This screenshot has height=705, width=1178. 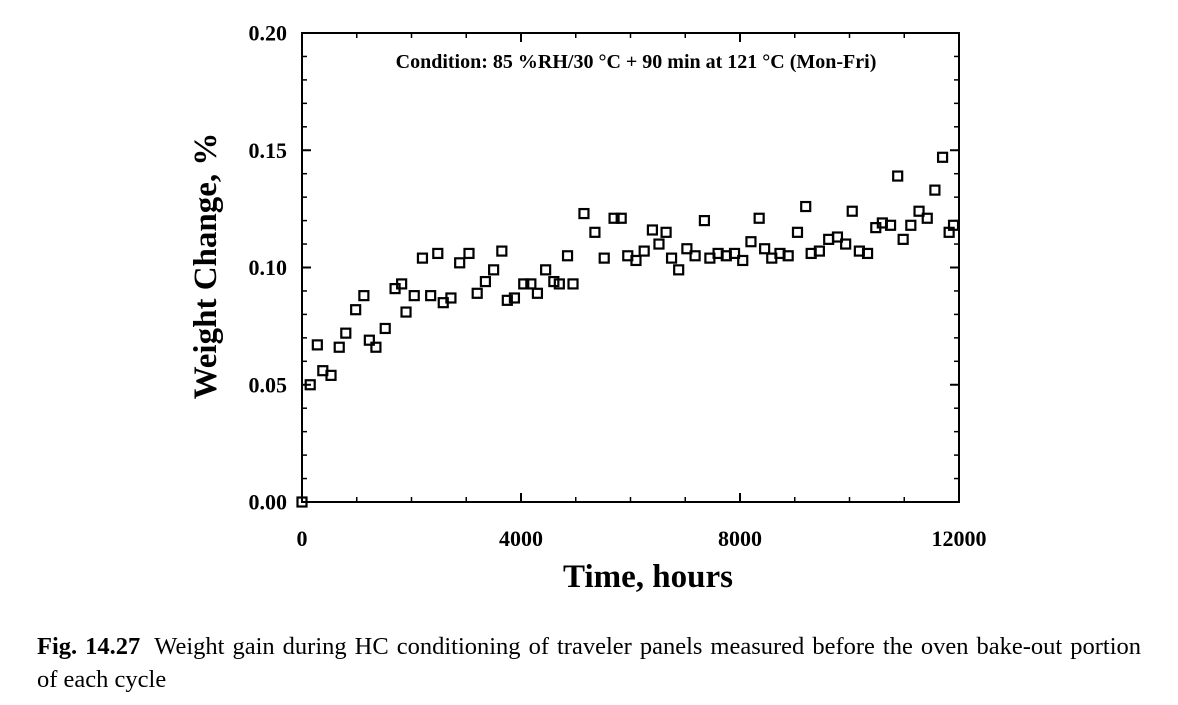 I want to click on x-tick-label: 12000, so click(x=959, y=538).